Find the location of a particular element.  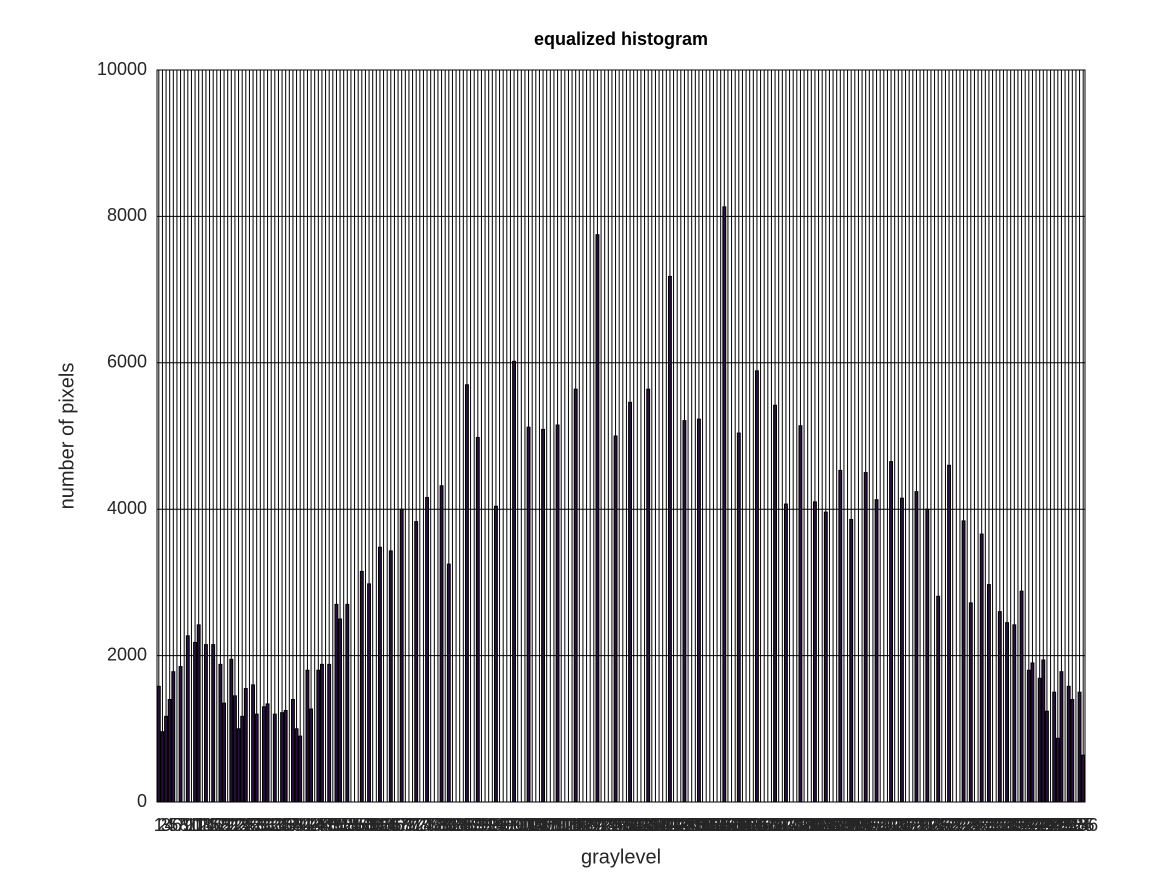

x-tick-label: 150 is located at coordinates (699, 825).